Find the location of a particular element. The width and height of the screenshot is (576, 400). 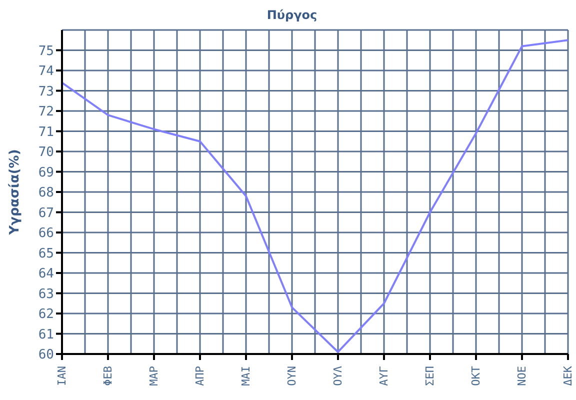

x-tick-label: ΙΑΝ is located at coordinates (62, 376).